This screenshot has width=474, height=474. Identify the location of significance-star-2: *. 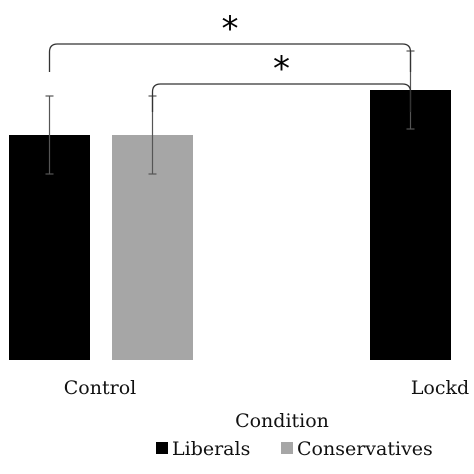
(281, 69).